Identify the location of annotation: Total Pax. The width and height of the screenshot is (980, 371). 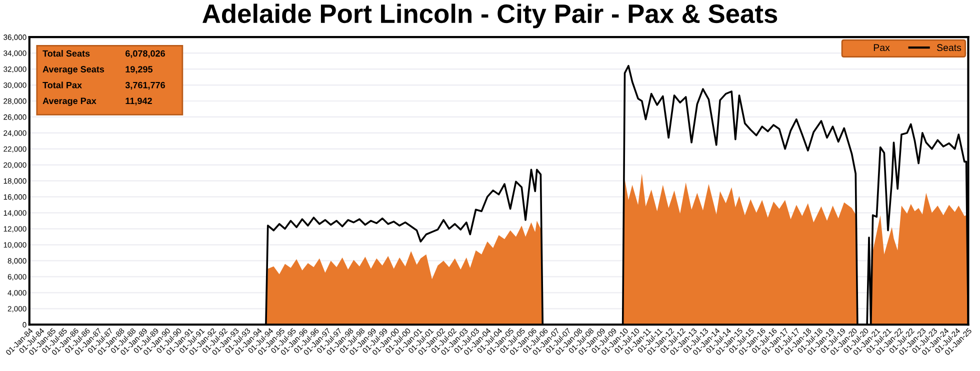
(62, 85).